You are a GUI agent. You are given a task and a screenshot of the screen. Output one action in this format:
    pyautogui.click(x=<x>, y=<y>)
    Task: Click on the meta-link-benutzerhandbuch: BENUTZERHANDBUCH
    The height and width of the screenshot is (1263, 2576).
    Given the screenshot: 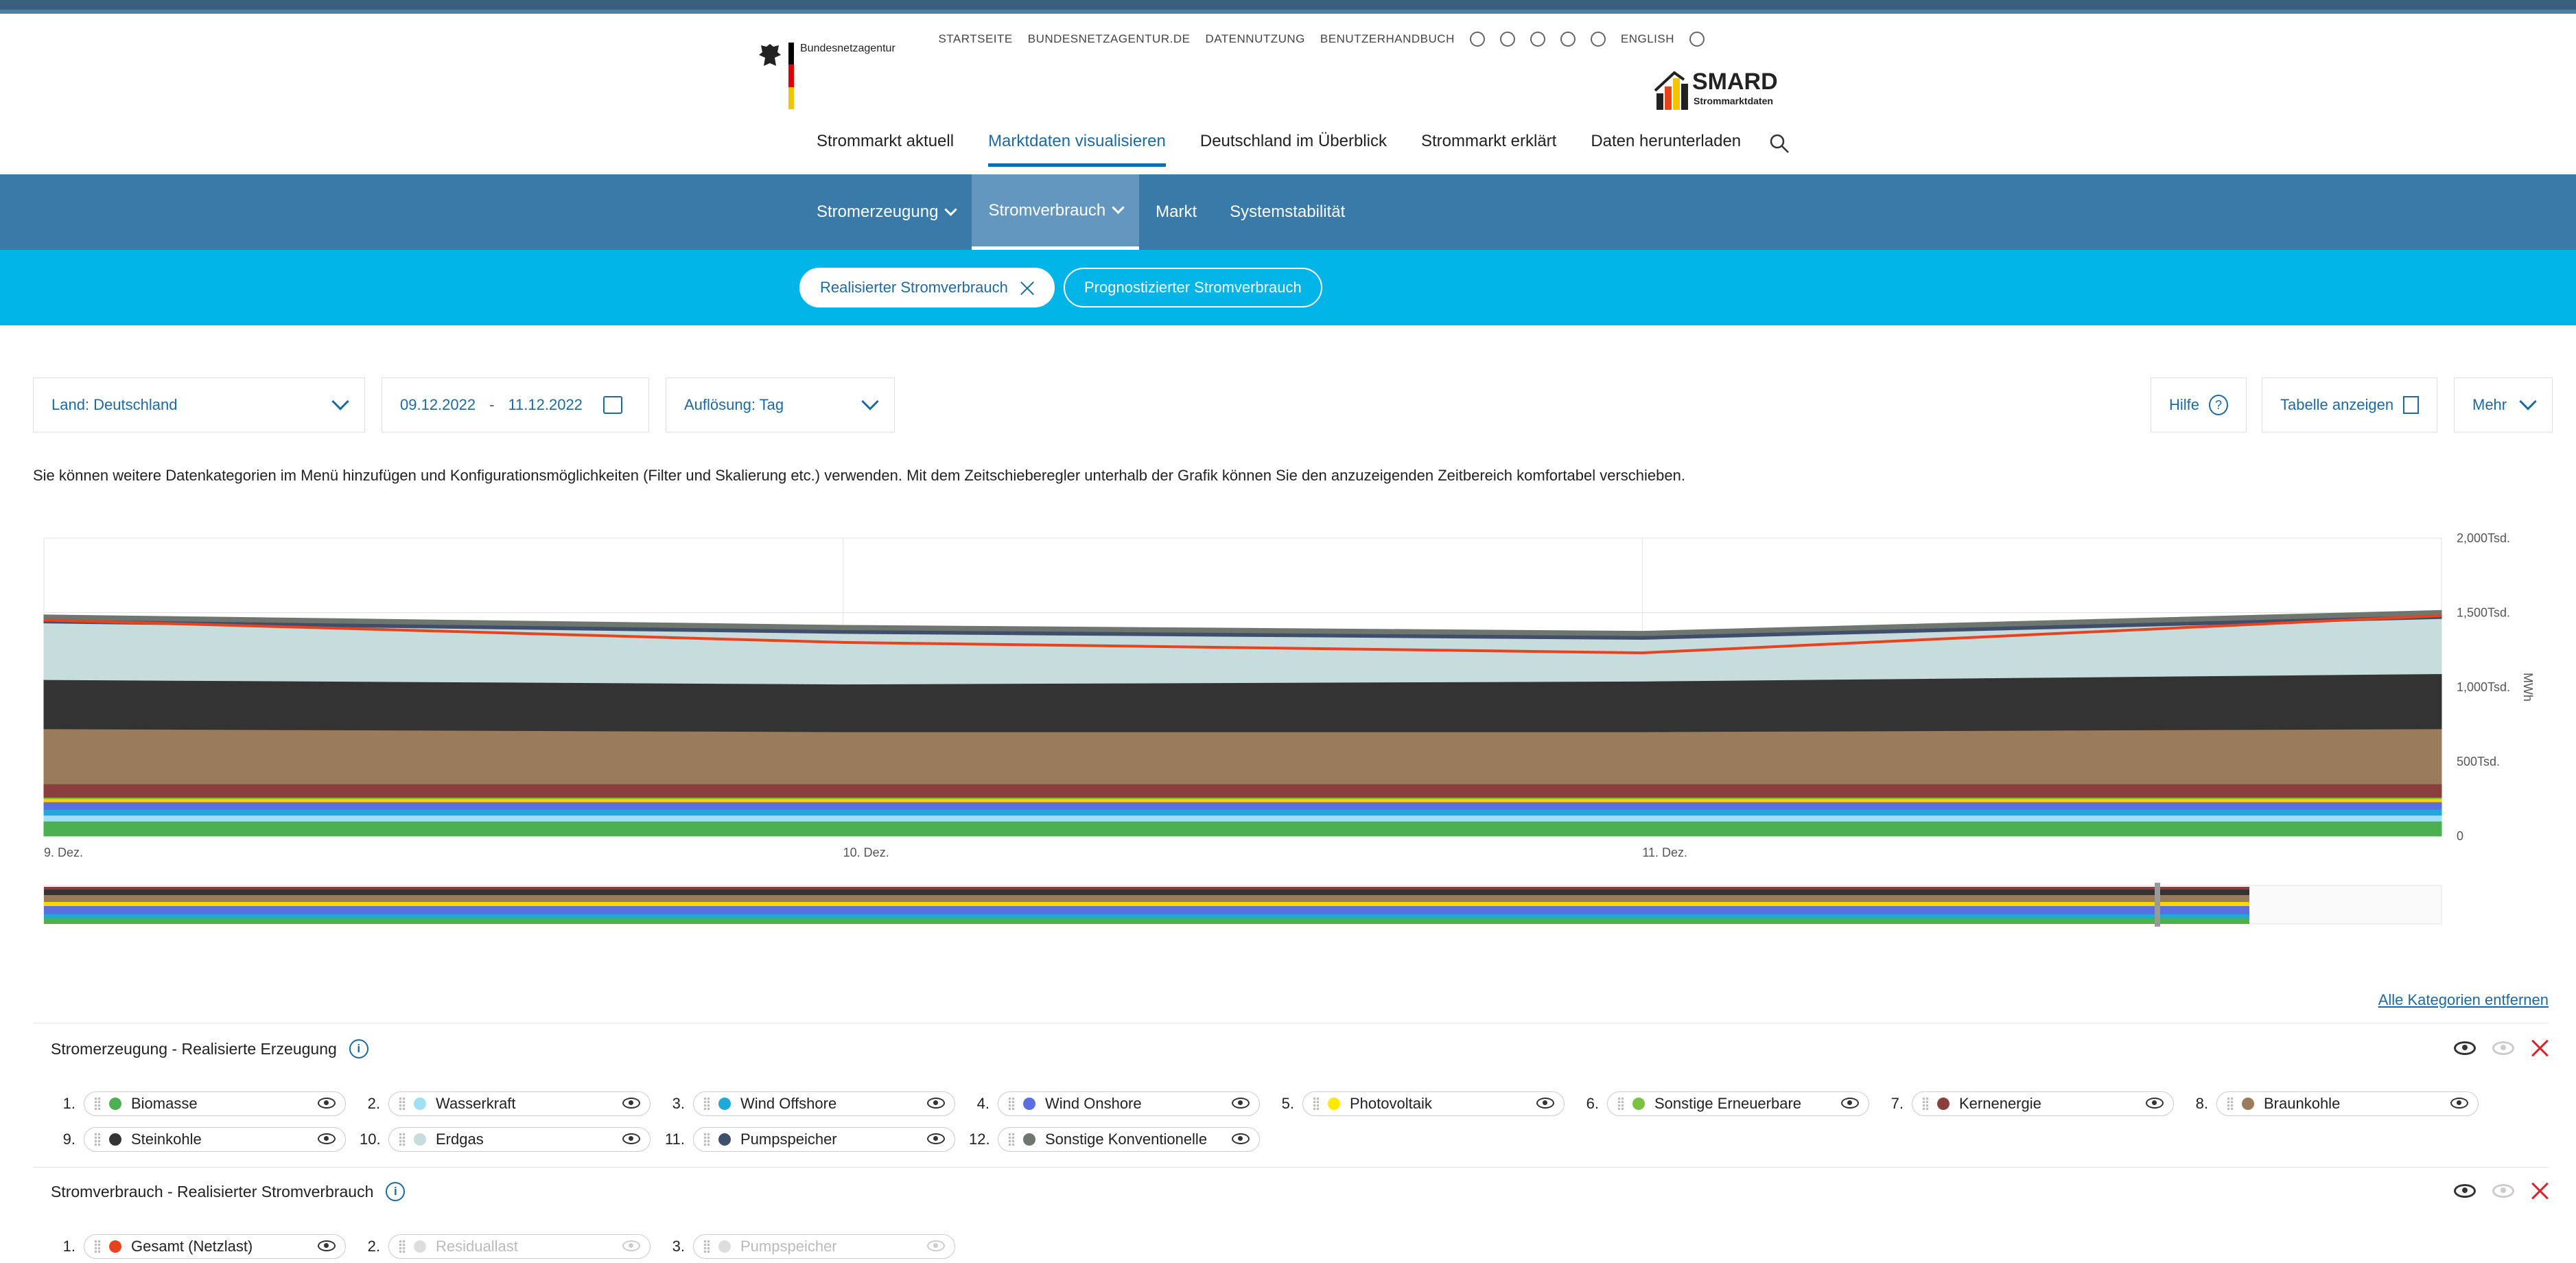 What is the action you would take?
    pyautogui.click(x=1387, y=38)
    